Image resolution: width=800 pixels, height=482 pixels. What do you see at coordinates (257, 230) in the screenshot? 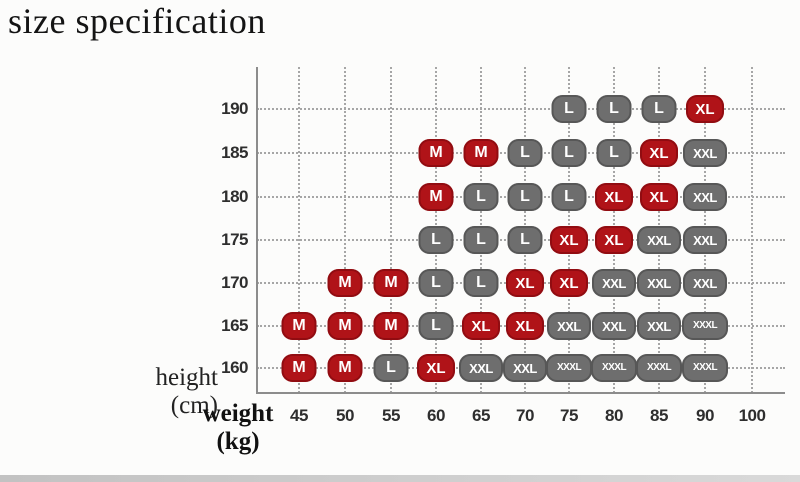
I see `y-axis-line` at bounding box center [257, 230].